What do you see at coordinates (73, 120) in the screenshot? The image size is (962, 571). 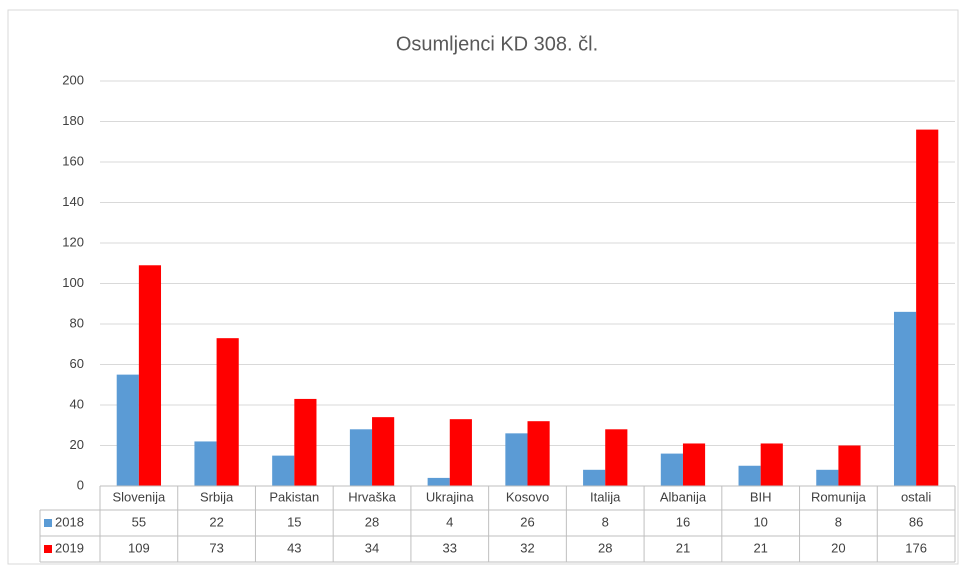 I see `y-tick-label: 180` at bounding box center [73, 120].